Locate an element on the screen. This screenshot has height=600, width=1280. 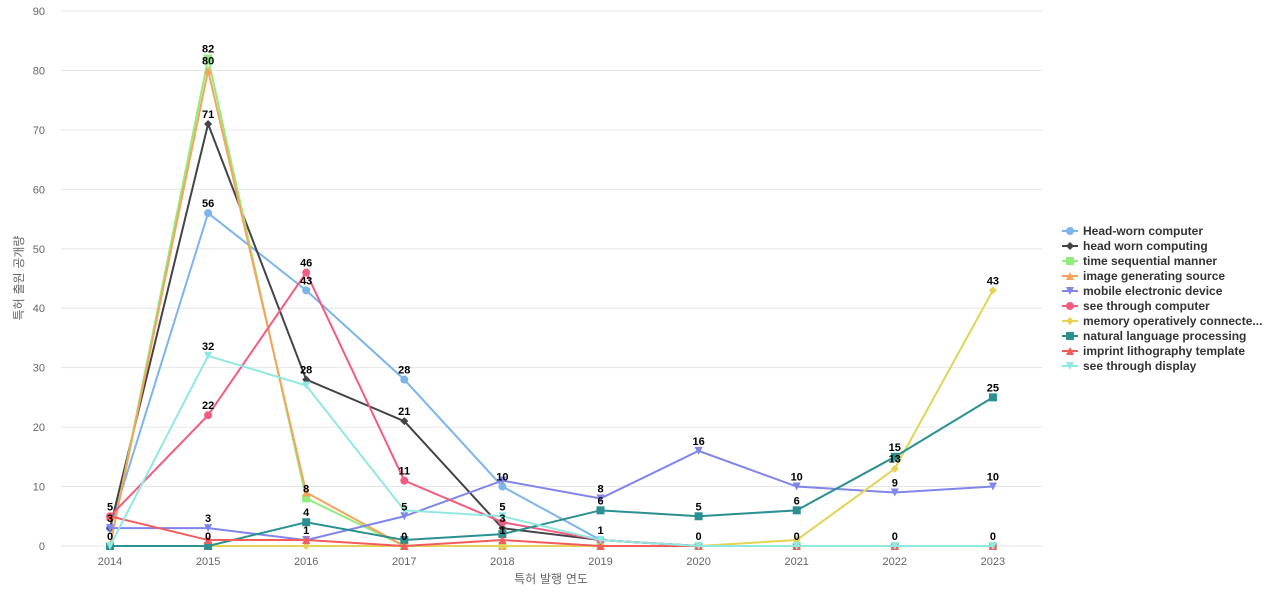
x-tick-label: 2015 is located at coordinates (208, 562).